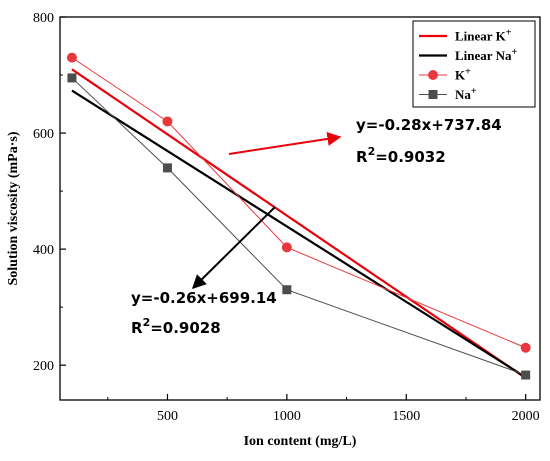 The height and width of the screenshot is (461, 550). What do you see at coordinates (300, 441) in the screenshot?
I see `x-axis-title: Ion content (mg/L)` at bounding box center [300, 441].